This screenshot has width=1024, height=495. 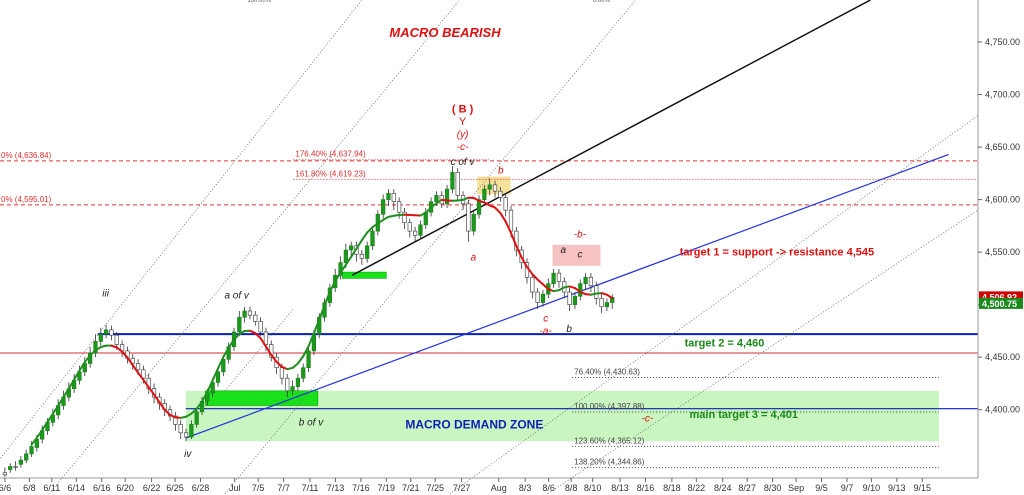 What do you see at coordinates (593, 488) in the screenshot?
I see `x-tick-label: 8/10` at bounding box center [593, 488].